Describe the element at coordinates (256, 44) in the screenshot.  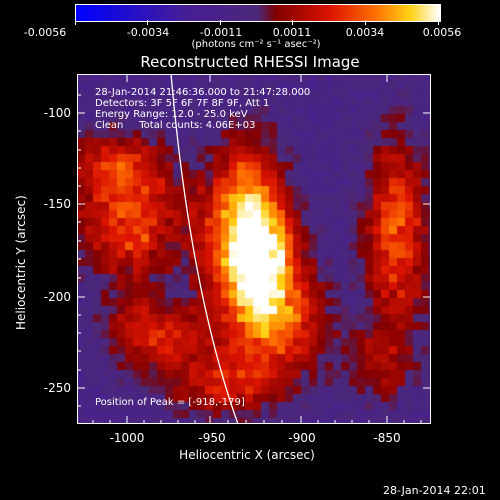
I see `colorbar-units: (photons cm⁻² s⁻¹ asec⁻²)` at that location.